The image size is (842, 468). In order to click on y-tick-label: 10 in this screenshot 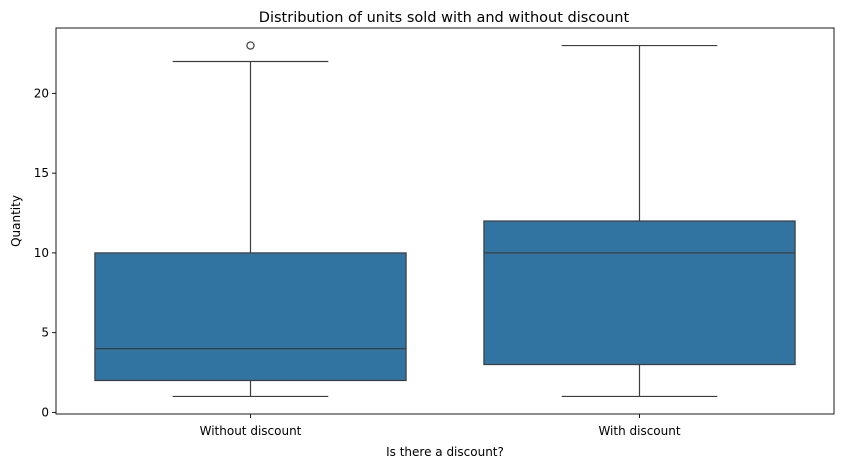, I will do `click(41, 253)`.